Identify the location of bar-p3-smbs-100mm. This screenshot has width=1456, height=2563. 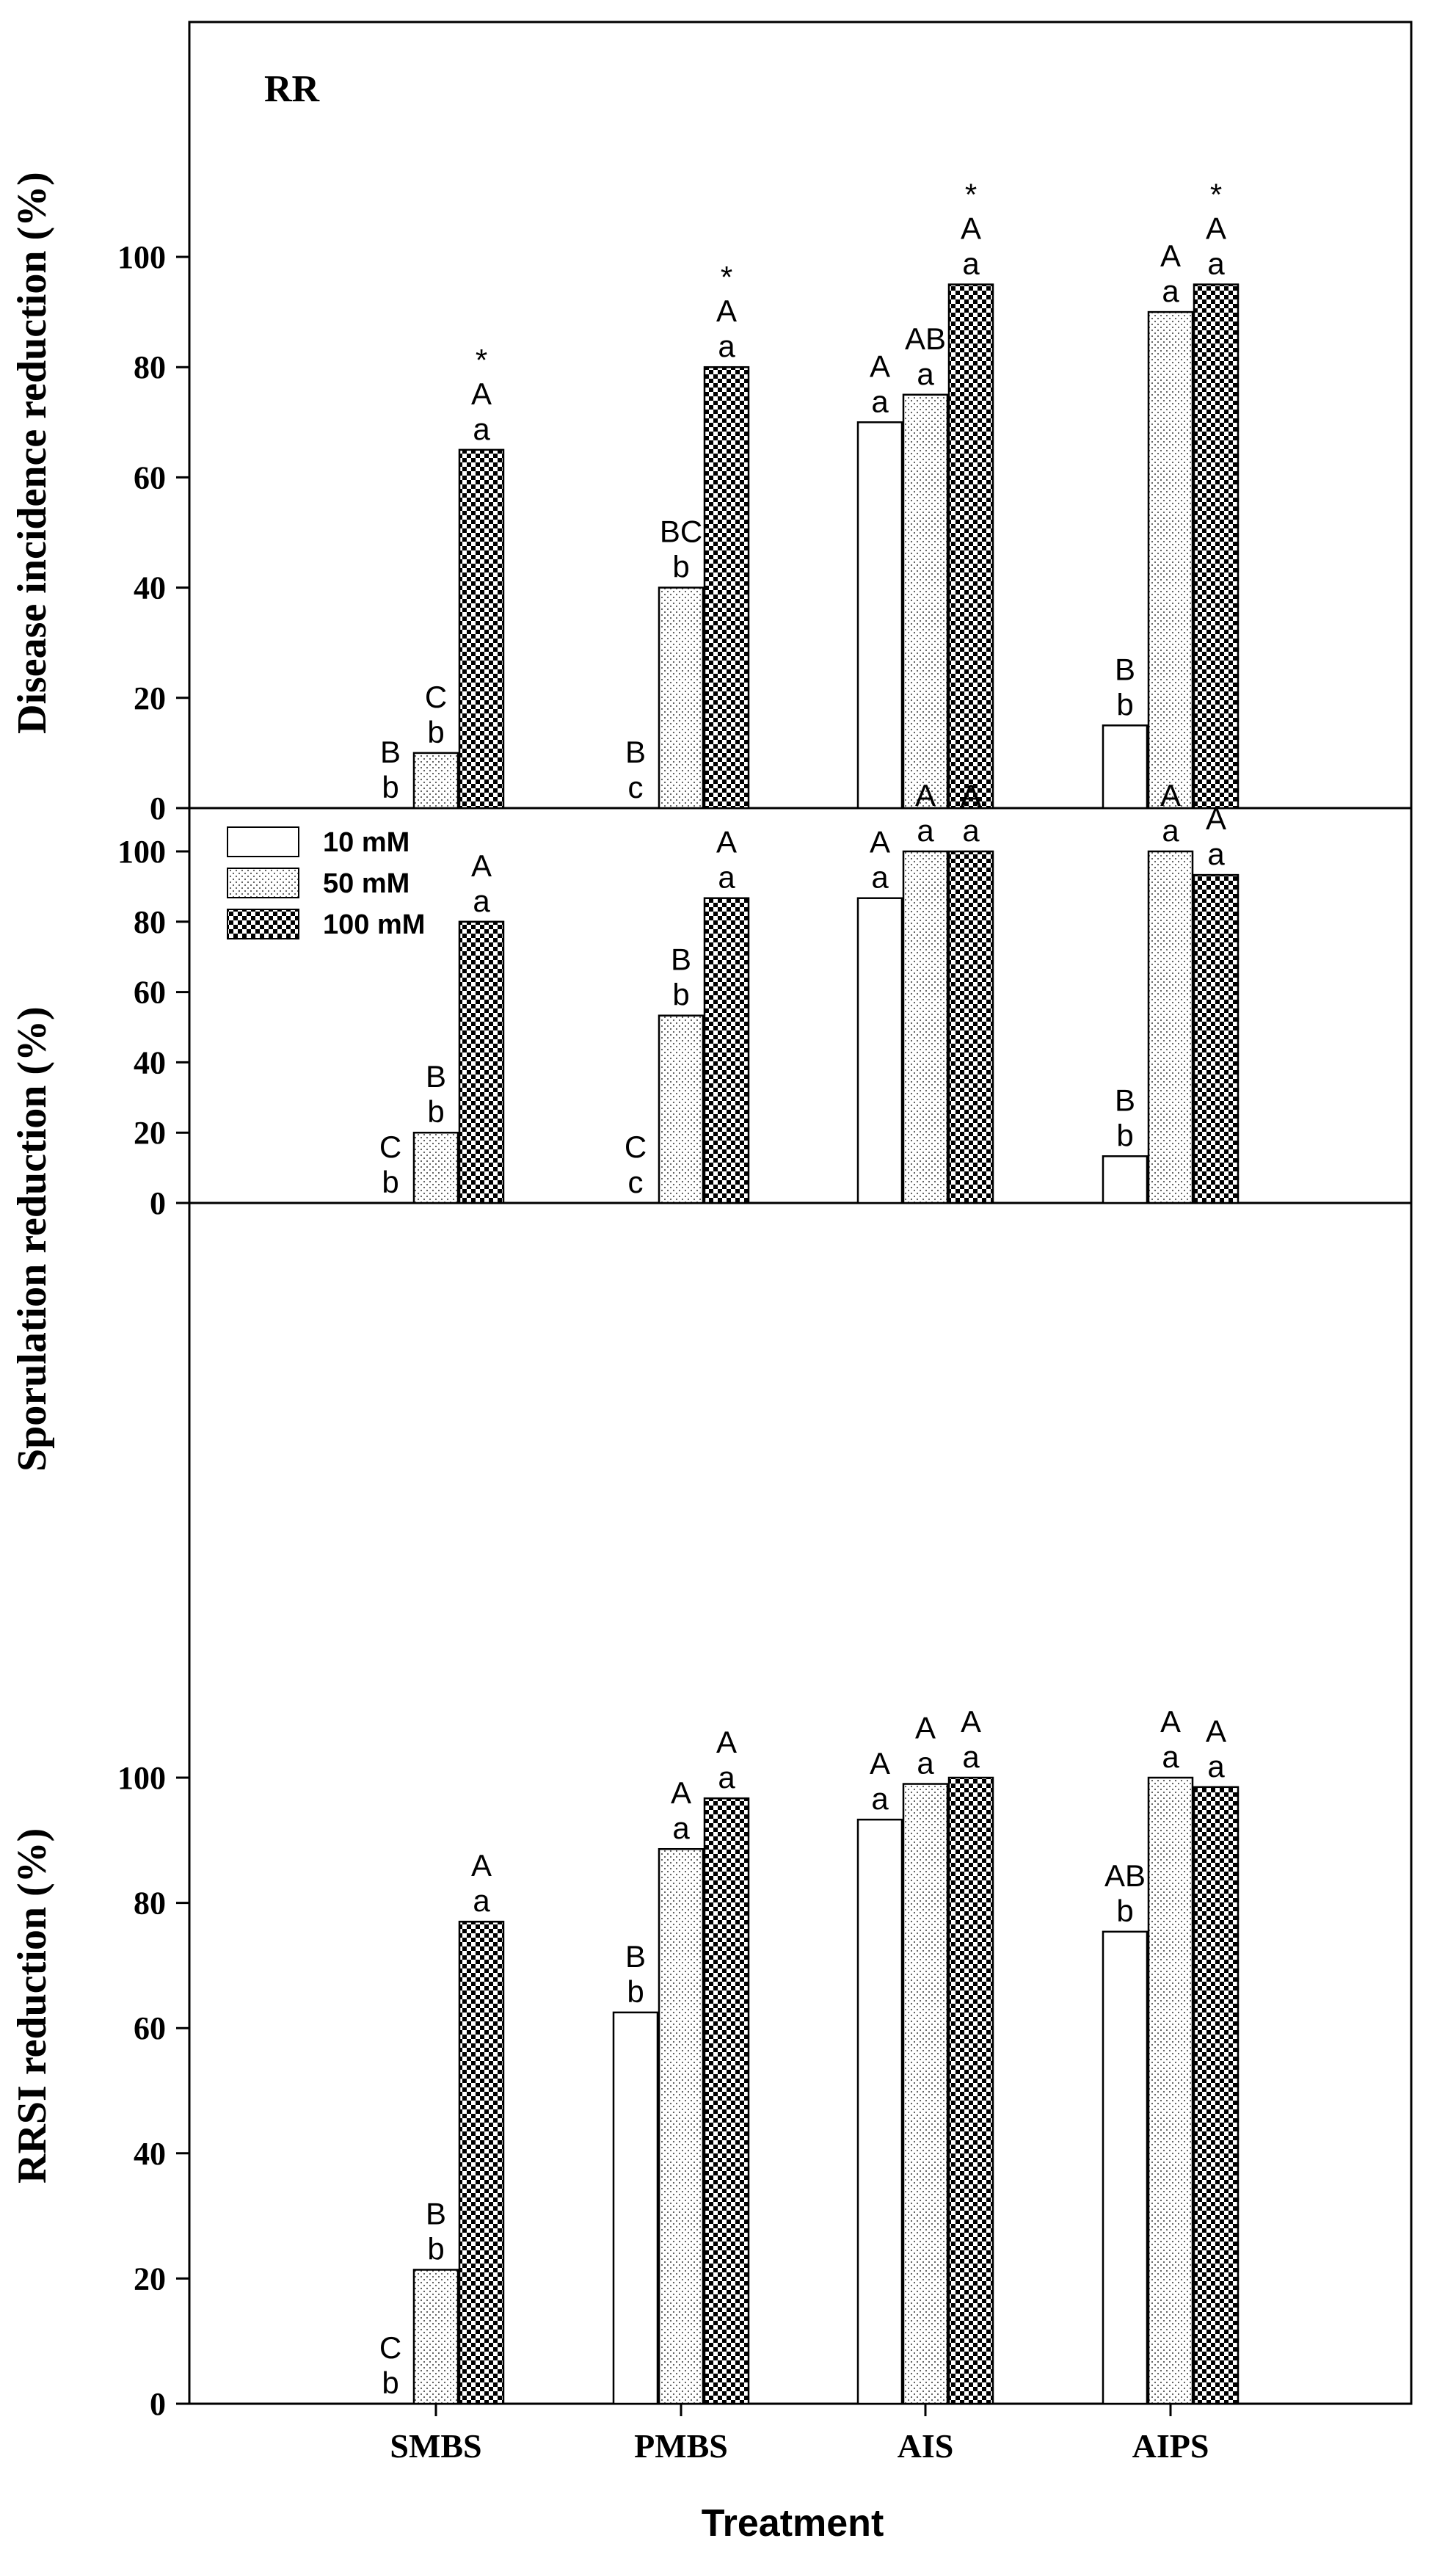
(481, 2162).